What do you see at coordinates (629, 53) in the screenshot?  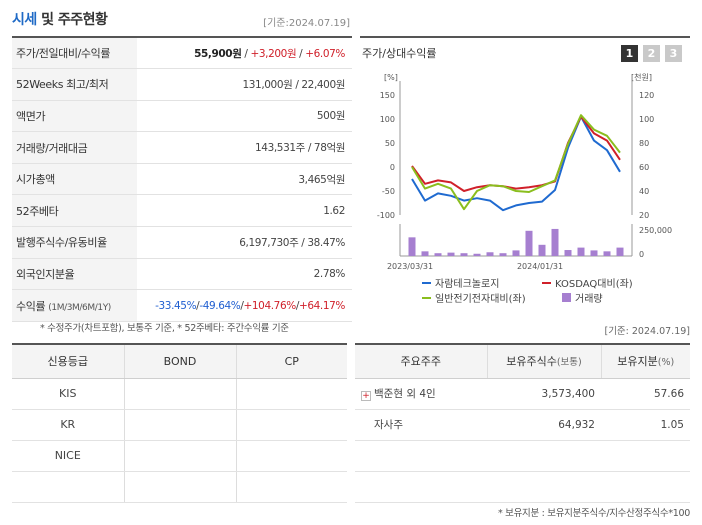 I see `chart-tab-1-button: 1` at bounding box center [629, 53].